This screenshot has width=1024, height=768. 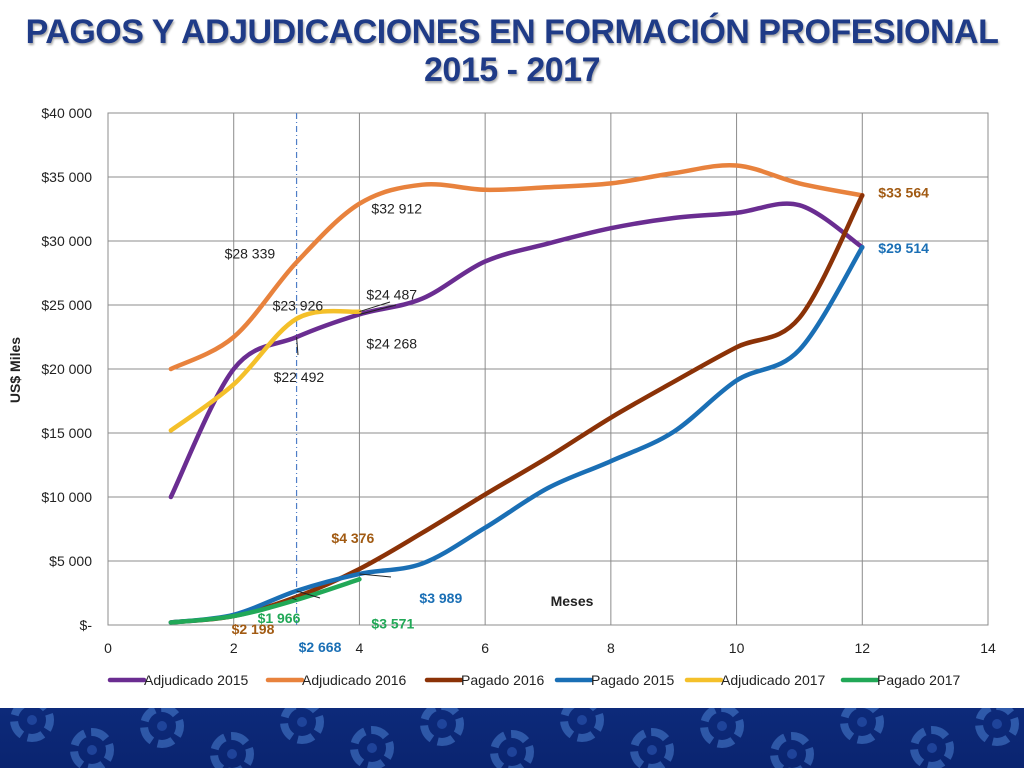 I want to click on x-tick-label: 4, so click(x=360, y=648).